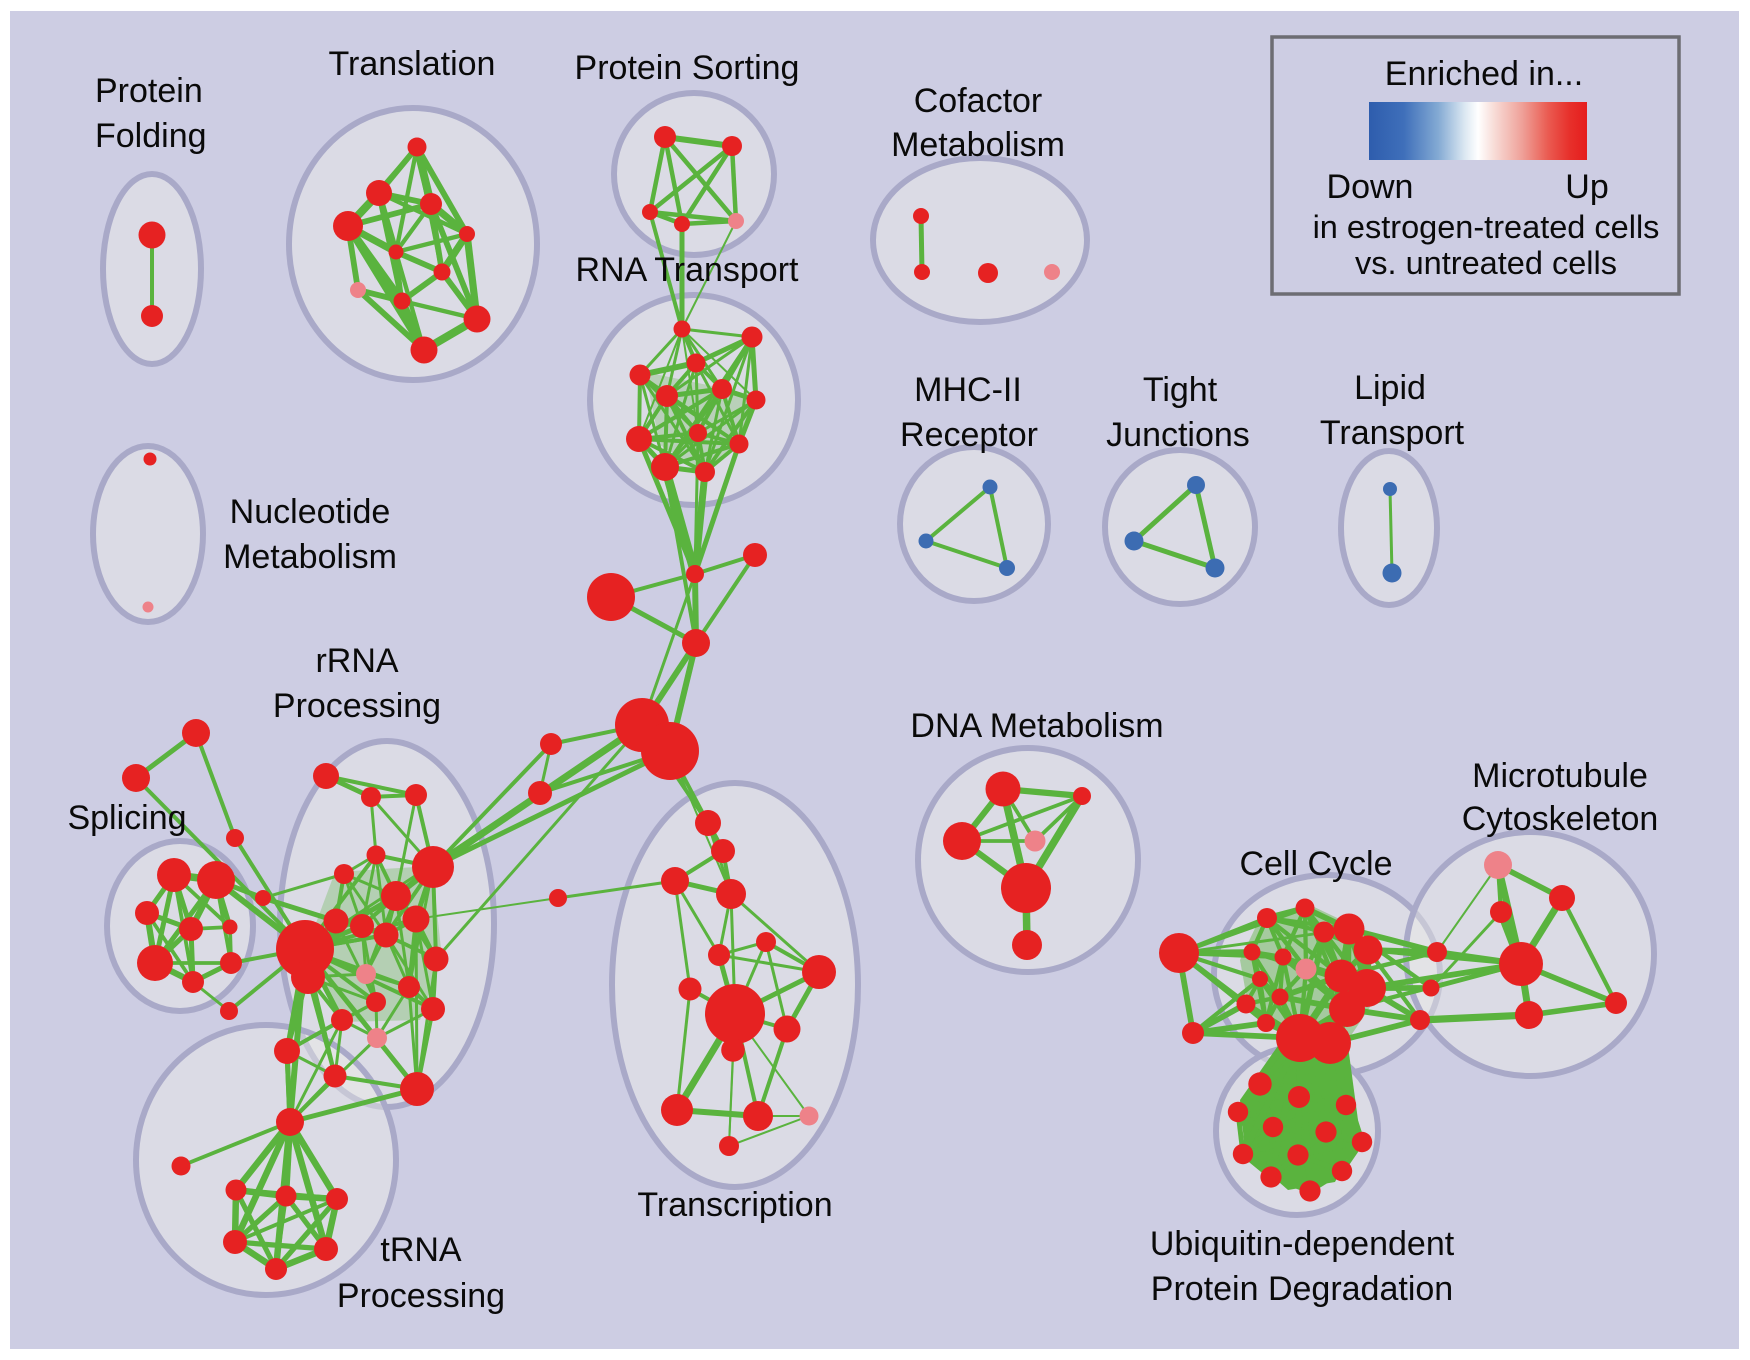 The width and height of the screenshot is (1750, 1360). Describe the element at coordinates (1302, 1244) in the screenshot. I see `svg-text: Ubiquitin-dependent` at that location.